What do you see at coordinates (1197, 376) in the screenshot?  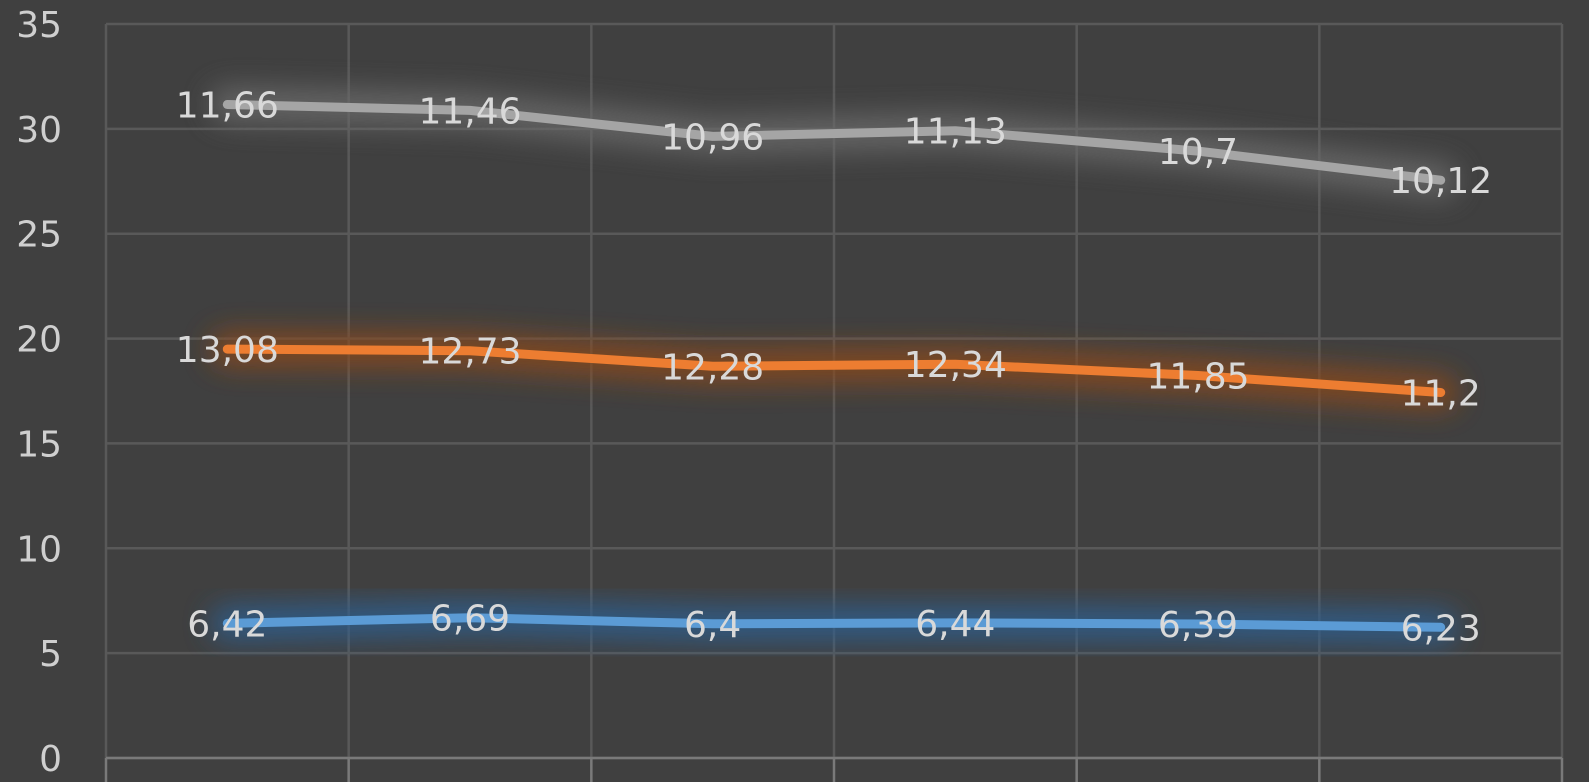 I see `series-2-data-label: 11,85` at bounding box center [1197, 376].